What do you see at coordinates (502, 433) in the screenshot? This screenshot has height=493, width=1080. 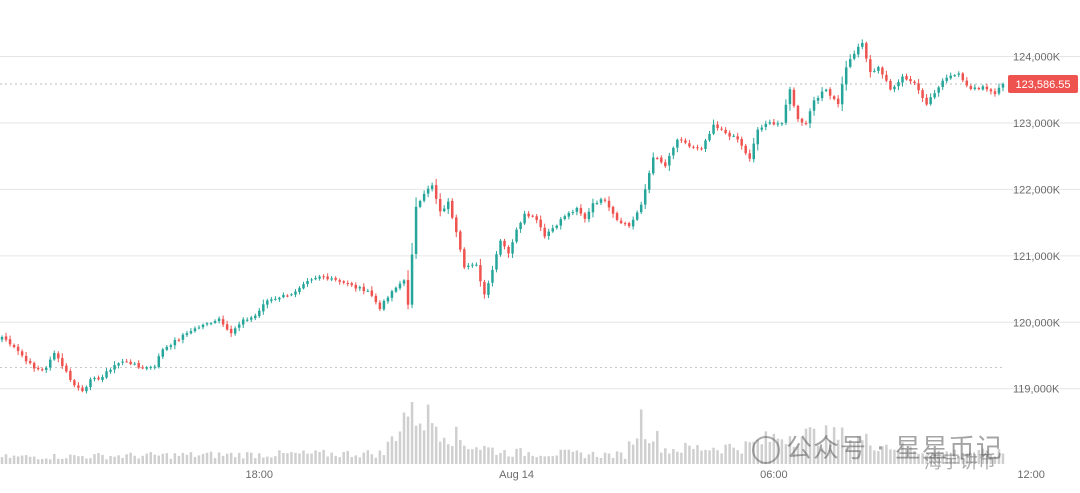 I see `volume-layer` at bounding box center [502, 433].